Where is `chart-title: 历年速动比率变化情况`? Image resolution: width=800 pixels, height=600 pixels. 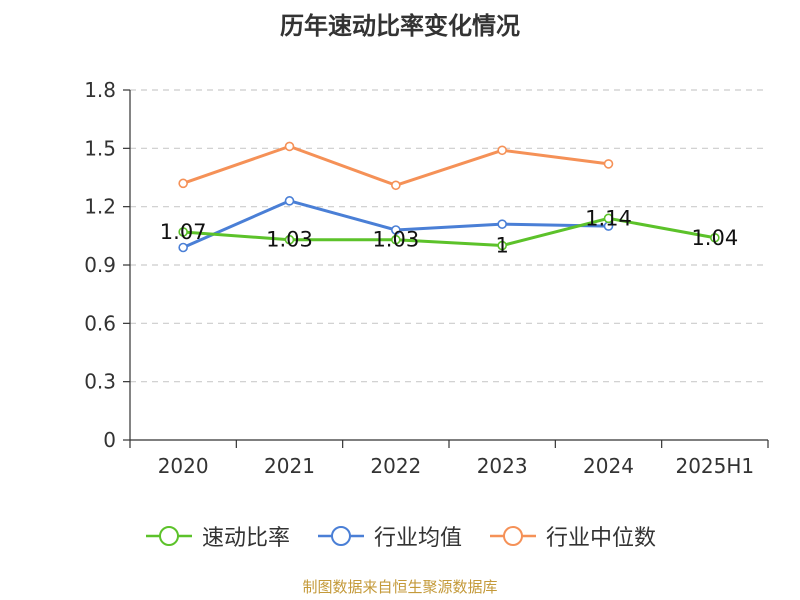
chart-title: 历年速动比率变化情况 is located at coordinates (400, 26).